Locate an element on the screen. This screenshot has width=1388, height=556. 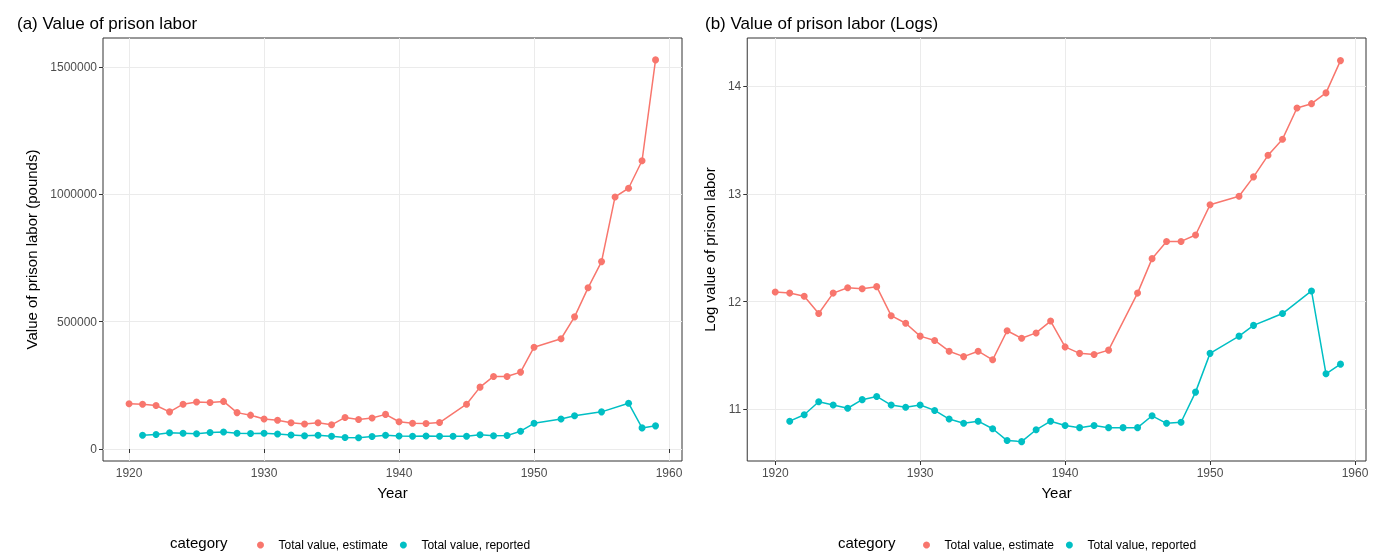
y-tick-label: 1500000 is located at coordinates (74, 67).